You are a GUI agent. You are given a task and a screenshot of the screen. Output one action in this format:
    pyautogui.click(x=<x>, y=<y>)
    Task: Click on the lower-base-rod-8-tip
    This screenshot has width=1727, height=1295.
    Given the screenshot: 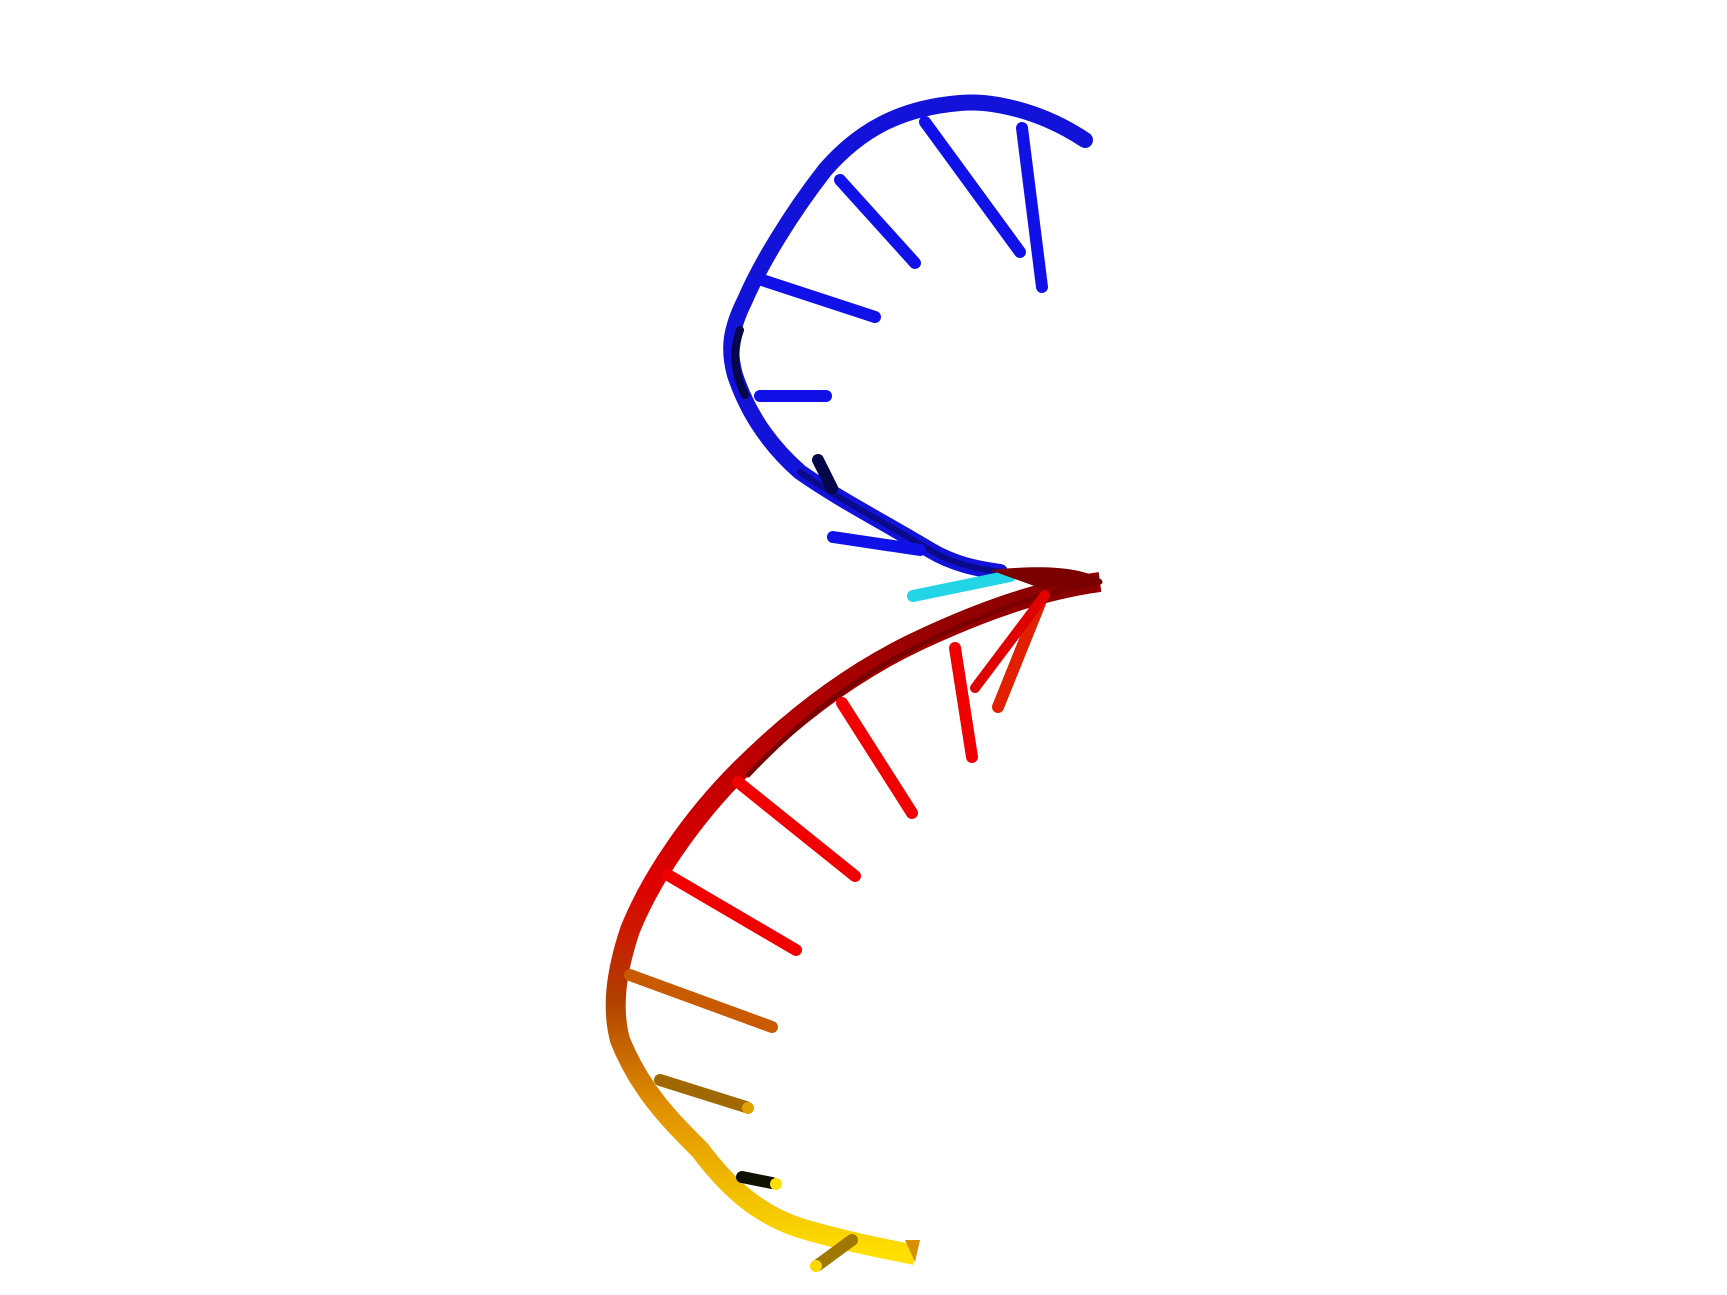 What is the action you would take?
    pyautogui.click(x=748, y=1108)
    